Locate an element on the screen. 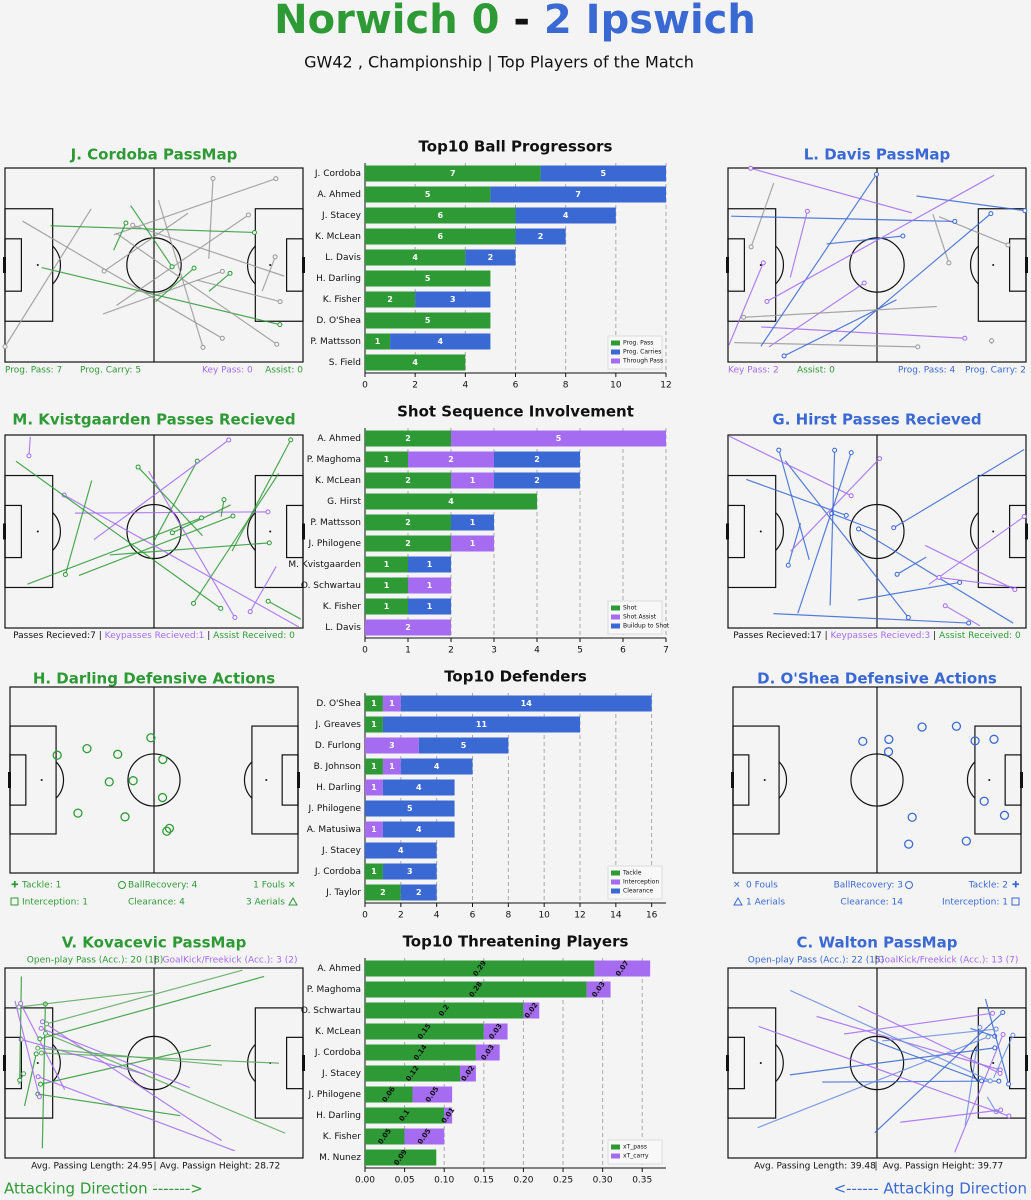 This screenshot has height=1200, width=1031. value-label: 5 is located at coordinates (559, 438).